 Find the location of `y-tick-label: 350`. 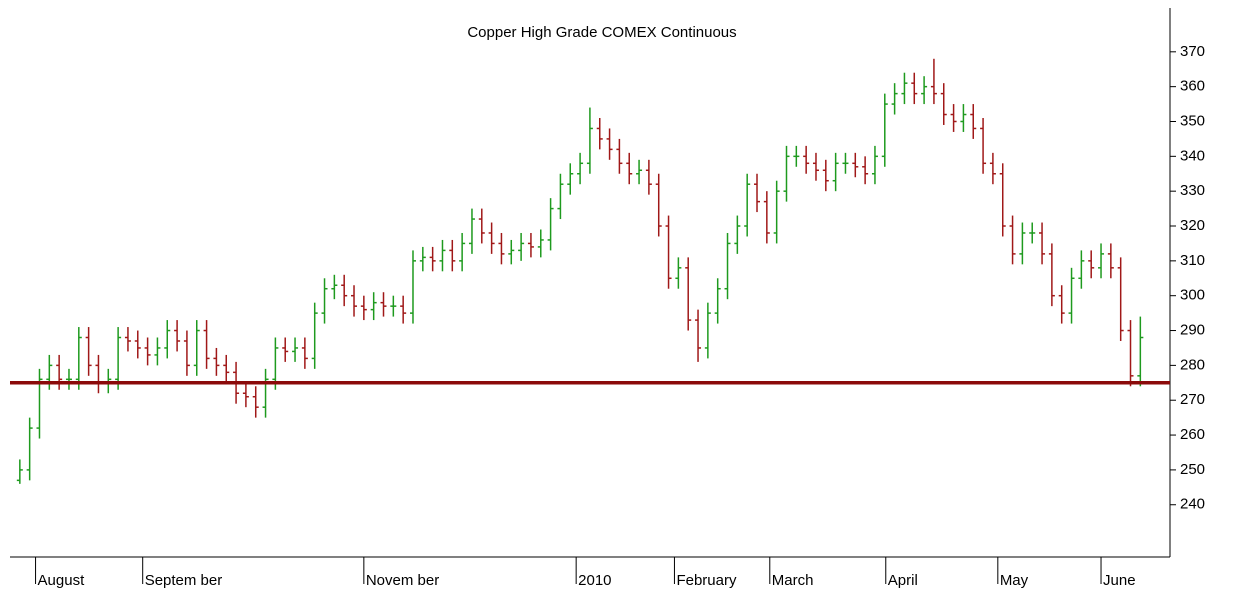

y-tick-label: 350 is located at coordinates (1192, 120).